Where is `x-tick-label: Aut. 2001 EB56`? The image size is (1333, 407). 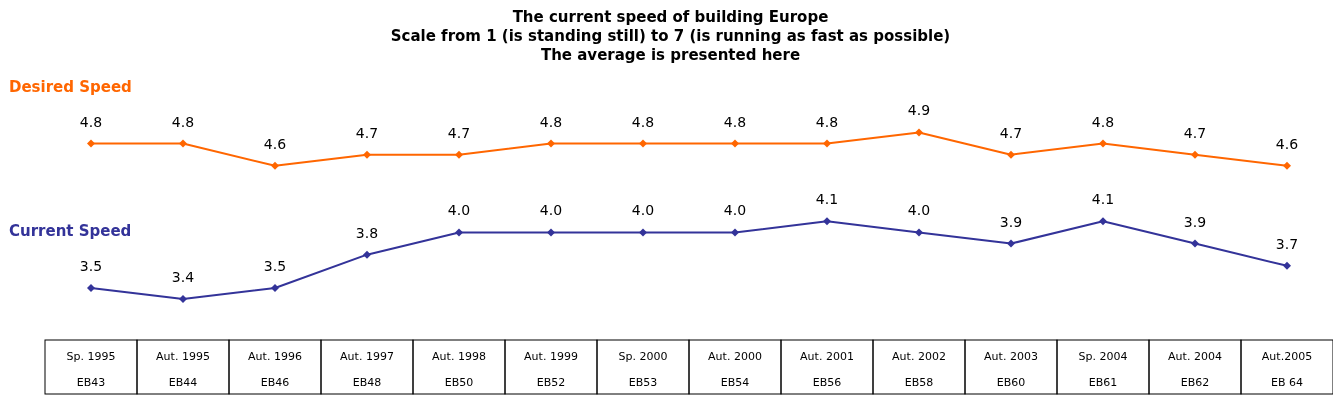 x-tick-label: Aut. 2001 EB56 is located at coordinates (827, 369).